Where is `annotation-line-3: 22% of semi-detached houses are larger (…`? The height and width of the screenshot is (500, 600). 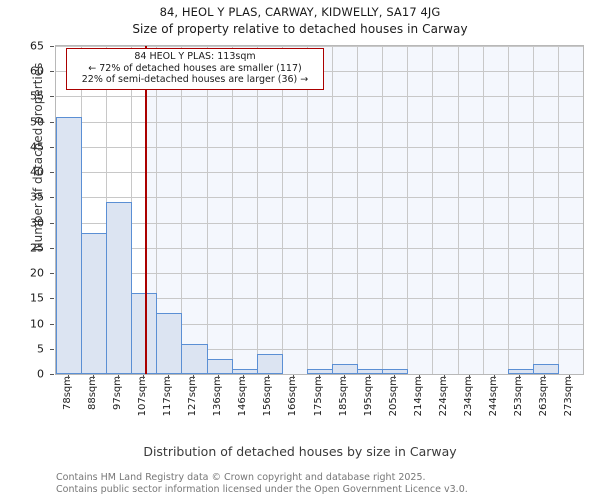
annotation-line-3: 22% of semi-detached houses are larger (… is located at coordinates (195, 79).